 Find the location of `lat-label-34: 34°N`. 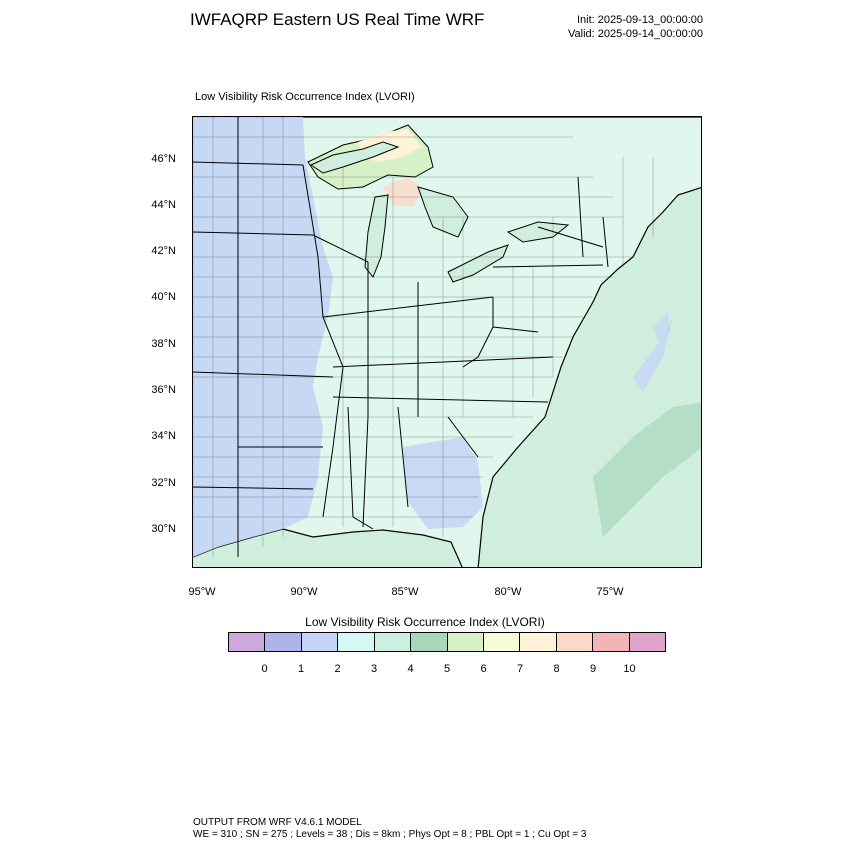

lat-label-34: 34°N is located at coordinates (163, 436).